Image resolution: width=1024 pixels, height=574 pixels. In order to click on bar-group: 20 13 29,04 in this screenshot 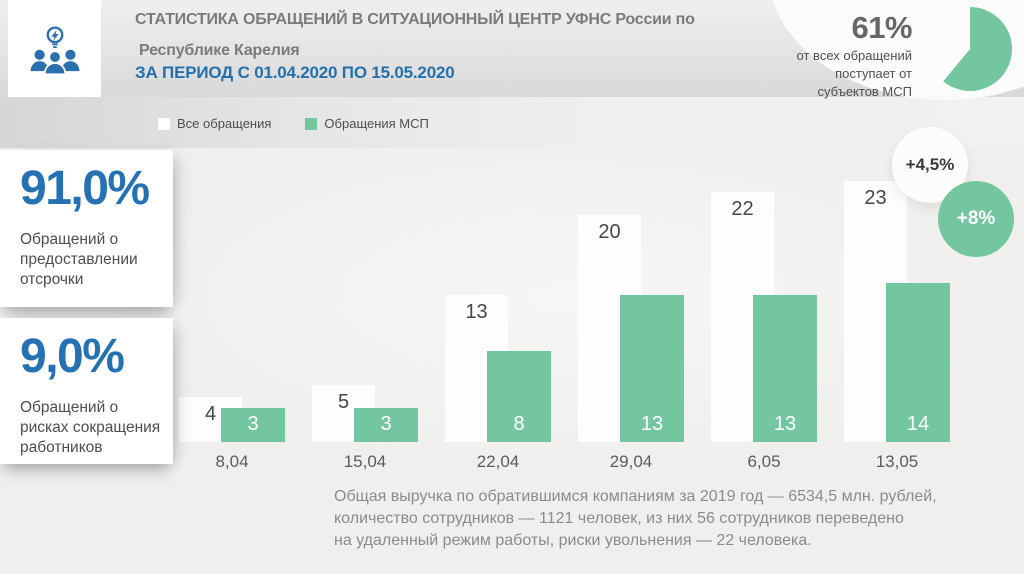, I will do `click(631, 310)`.